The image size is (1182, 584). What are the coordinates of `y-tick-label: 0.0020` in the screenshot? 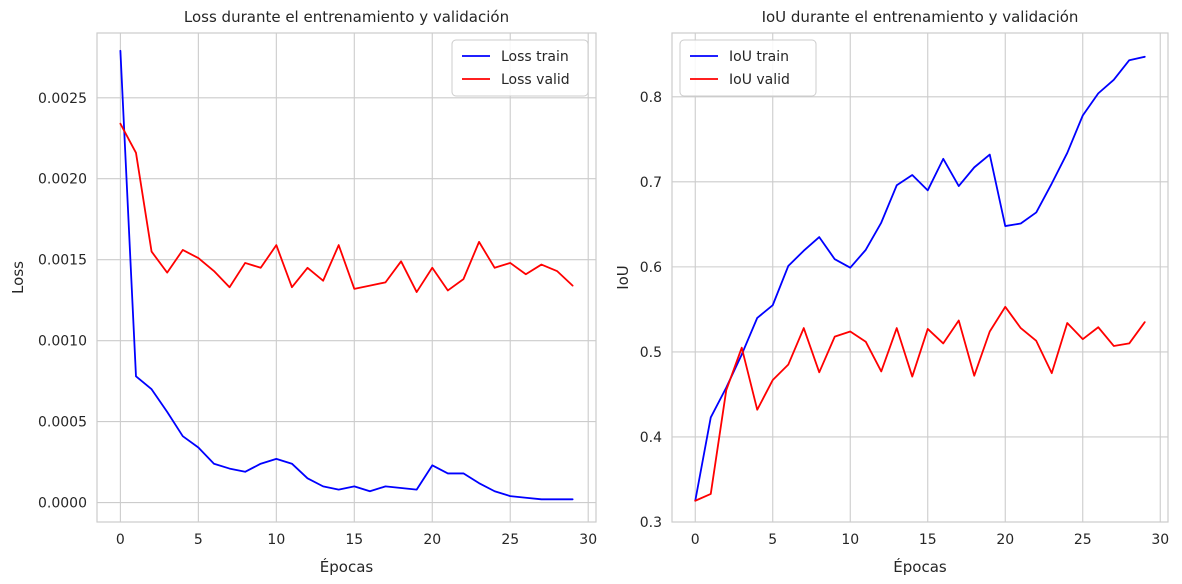 It's located at (62, 180).